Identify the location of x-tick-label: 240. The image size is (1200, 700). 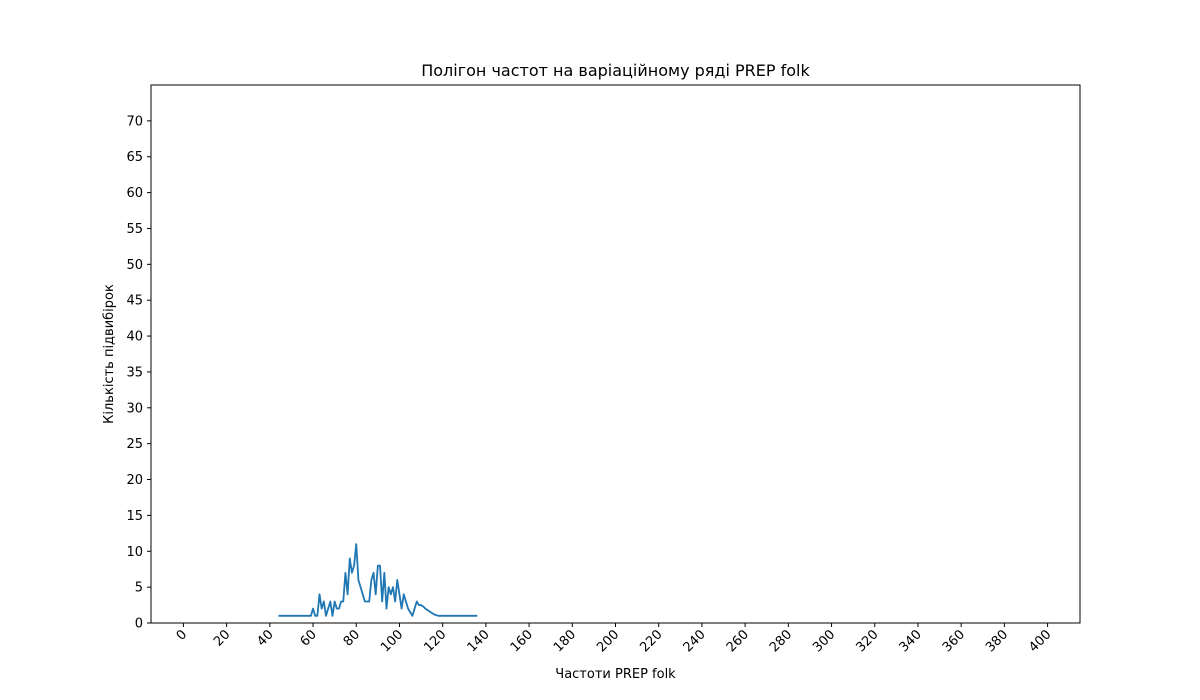
(695, 641).